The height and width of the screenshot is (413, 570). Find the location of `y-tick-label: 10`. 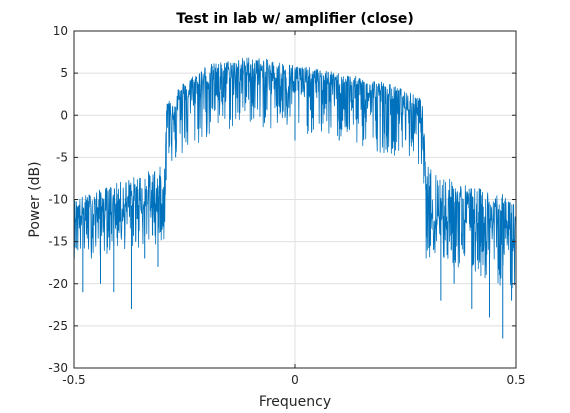

y-tick-label: 10 is located at coordinates (60, 31).